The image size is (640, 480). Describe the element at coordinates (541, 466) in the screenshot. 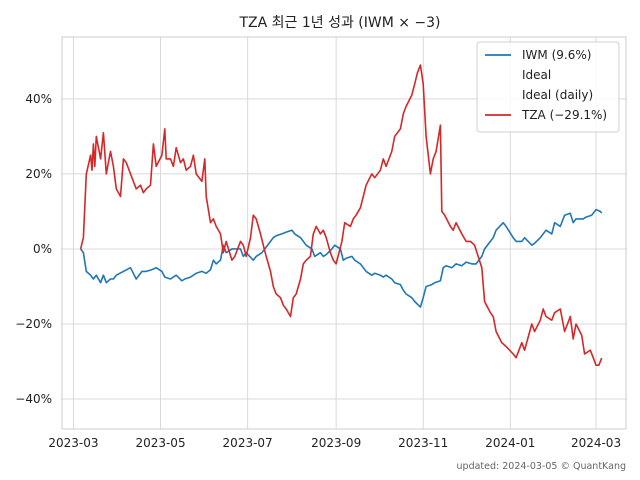

I see `footer-credit: updated: 2024-03-05 © QuantKang` at that location.